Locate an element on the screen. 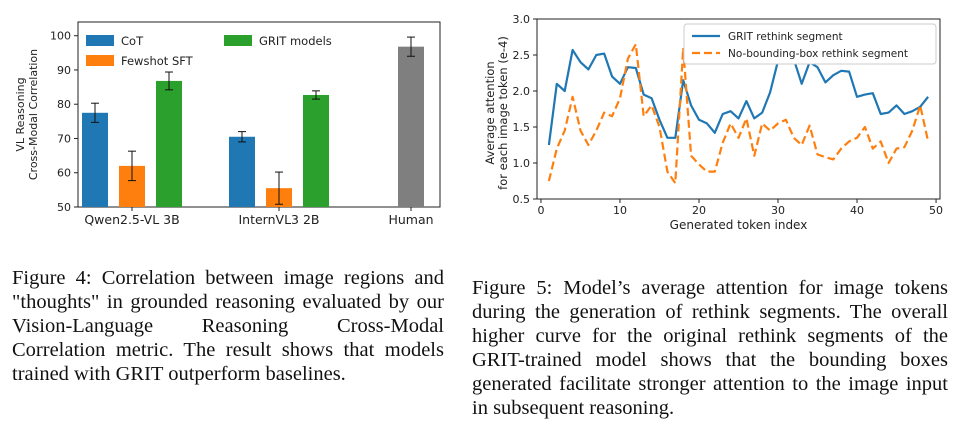 This screenshot has width=975, height=435. y-tick-label: 1.5 is located at coordinates (522, 127).